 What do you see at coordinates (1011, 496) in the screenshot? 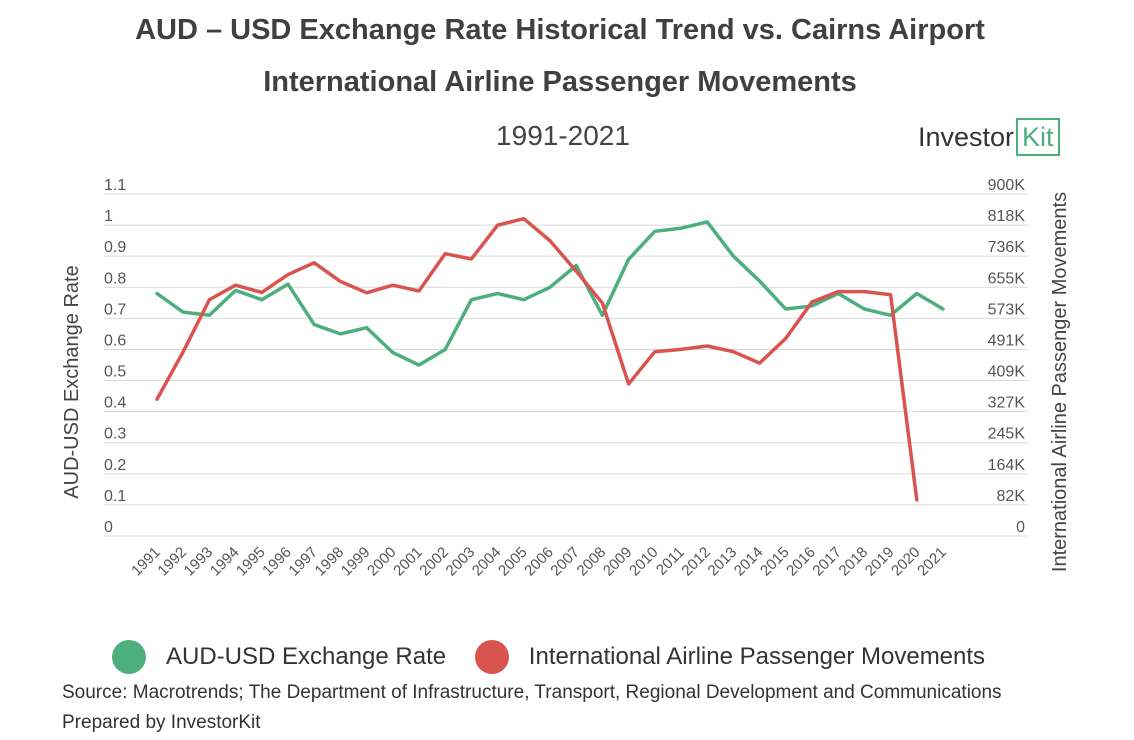
I see `right-axis-tick-label: 82K` at bounding box center [1011, 496].